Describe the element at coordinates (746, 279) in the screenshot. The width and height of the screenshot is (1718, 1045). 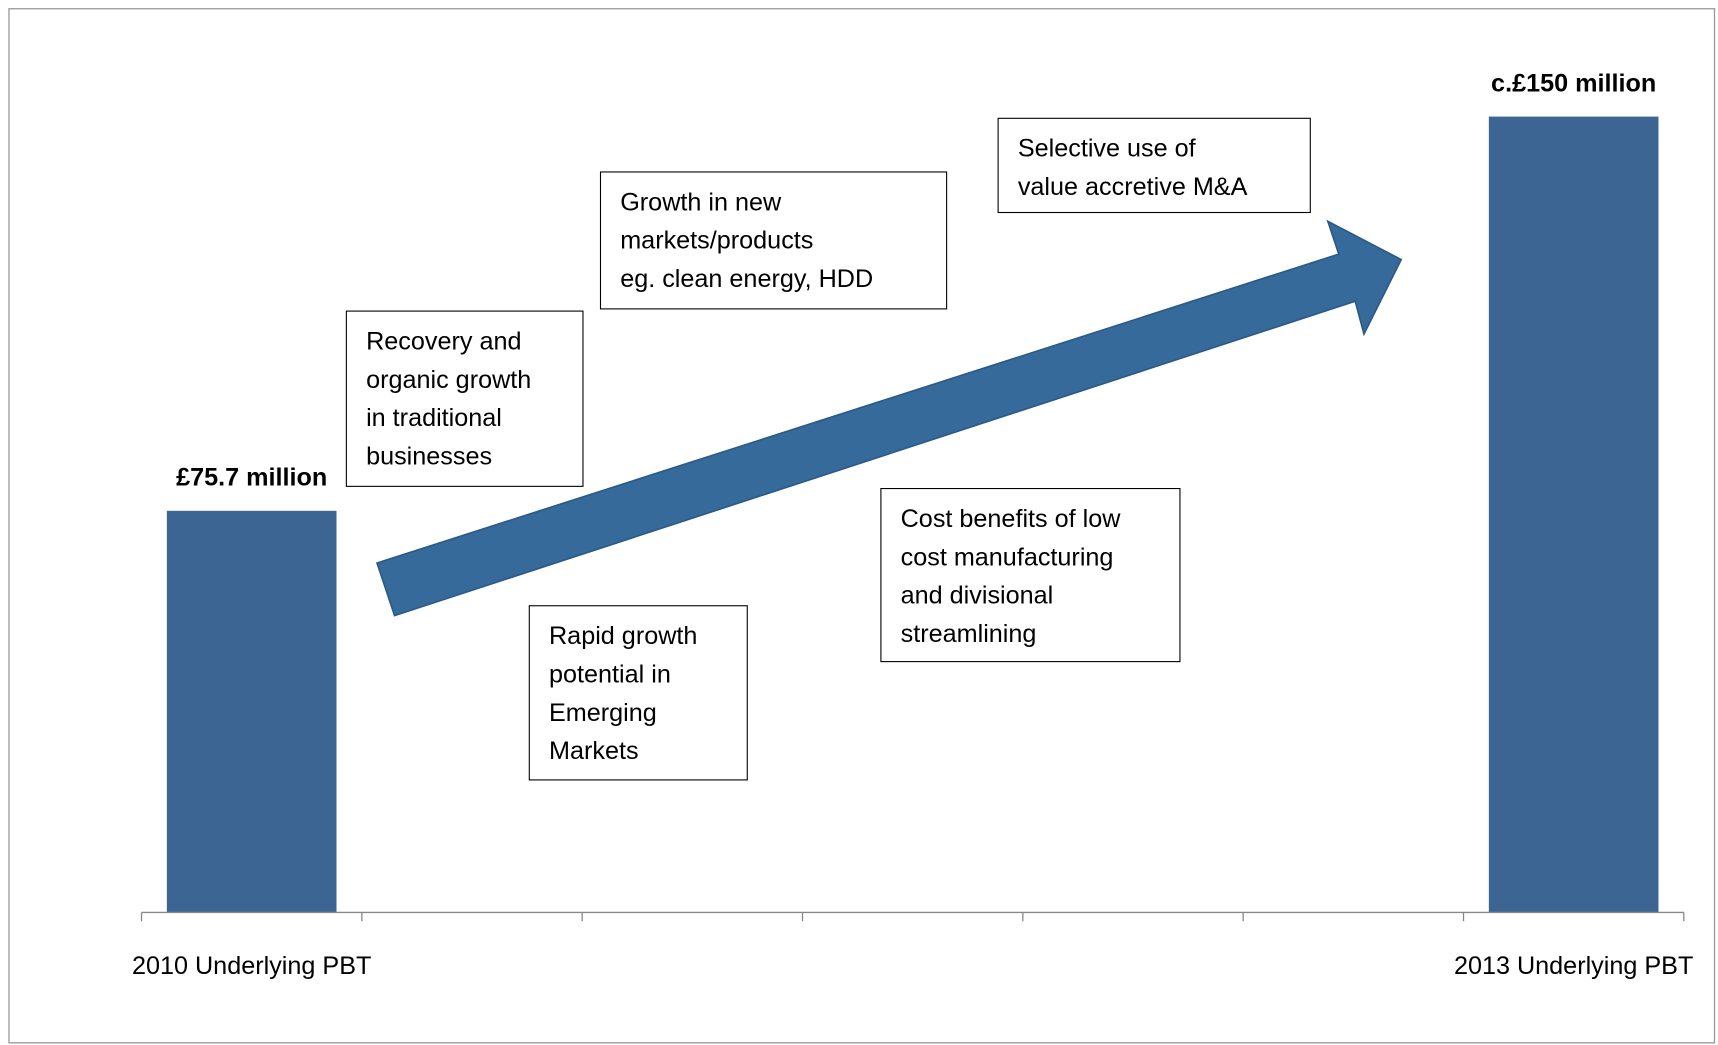
I see `annotation-text: eg. clean energy, HDD` at that location.